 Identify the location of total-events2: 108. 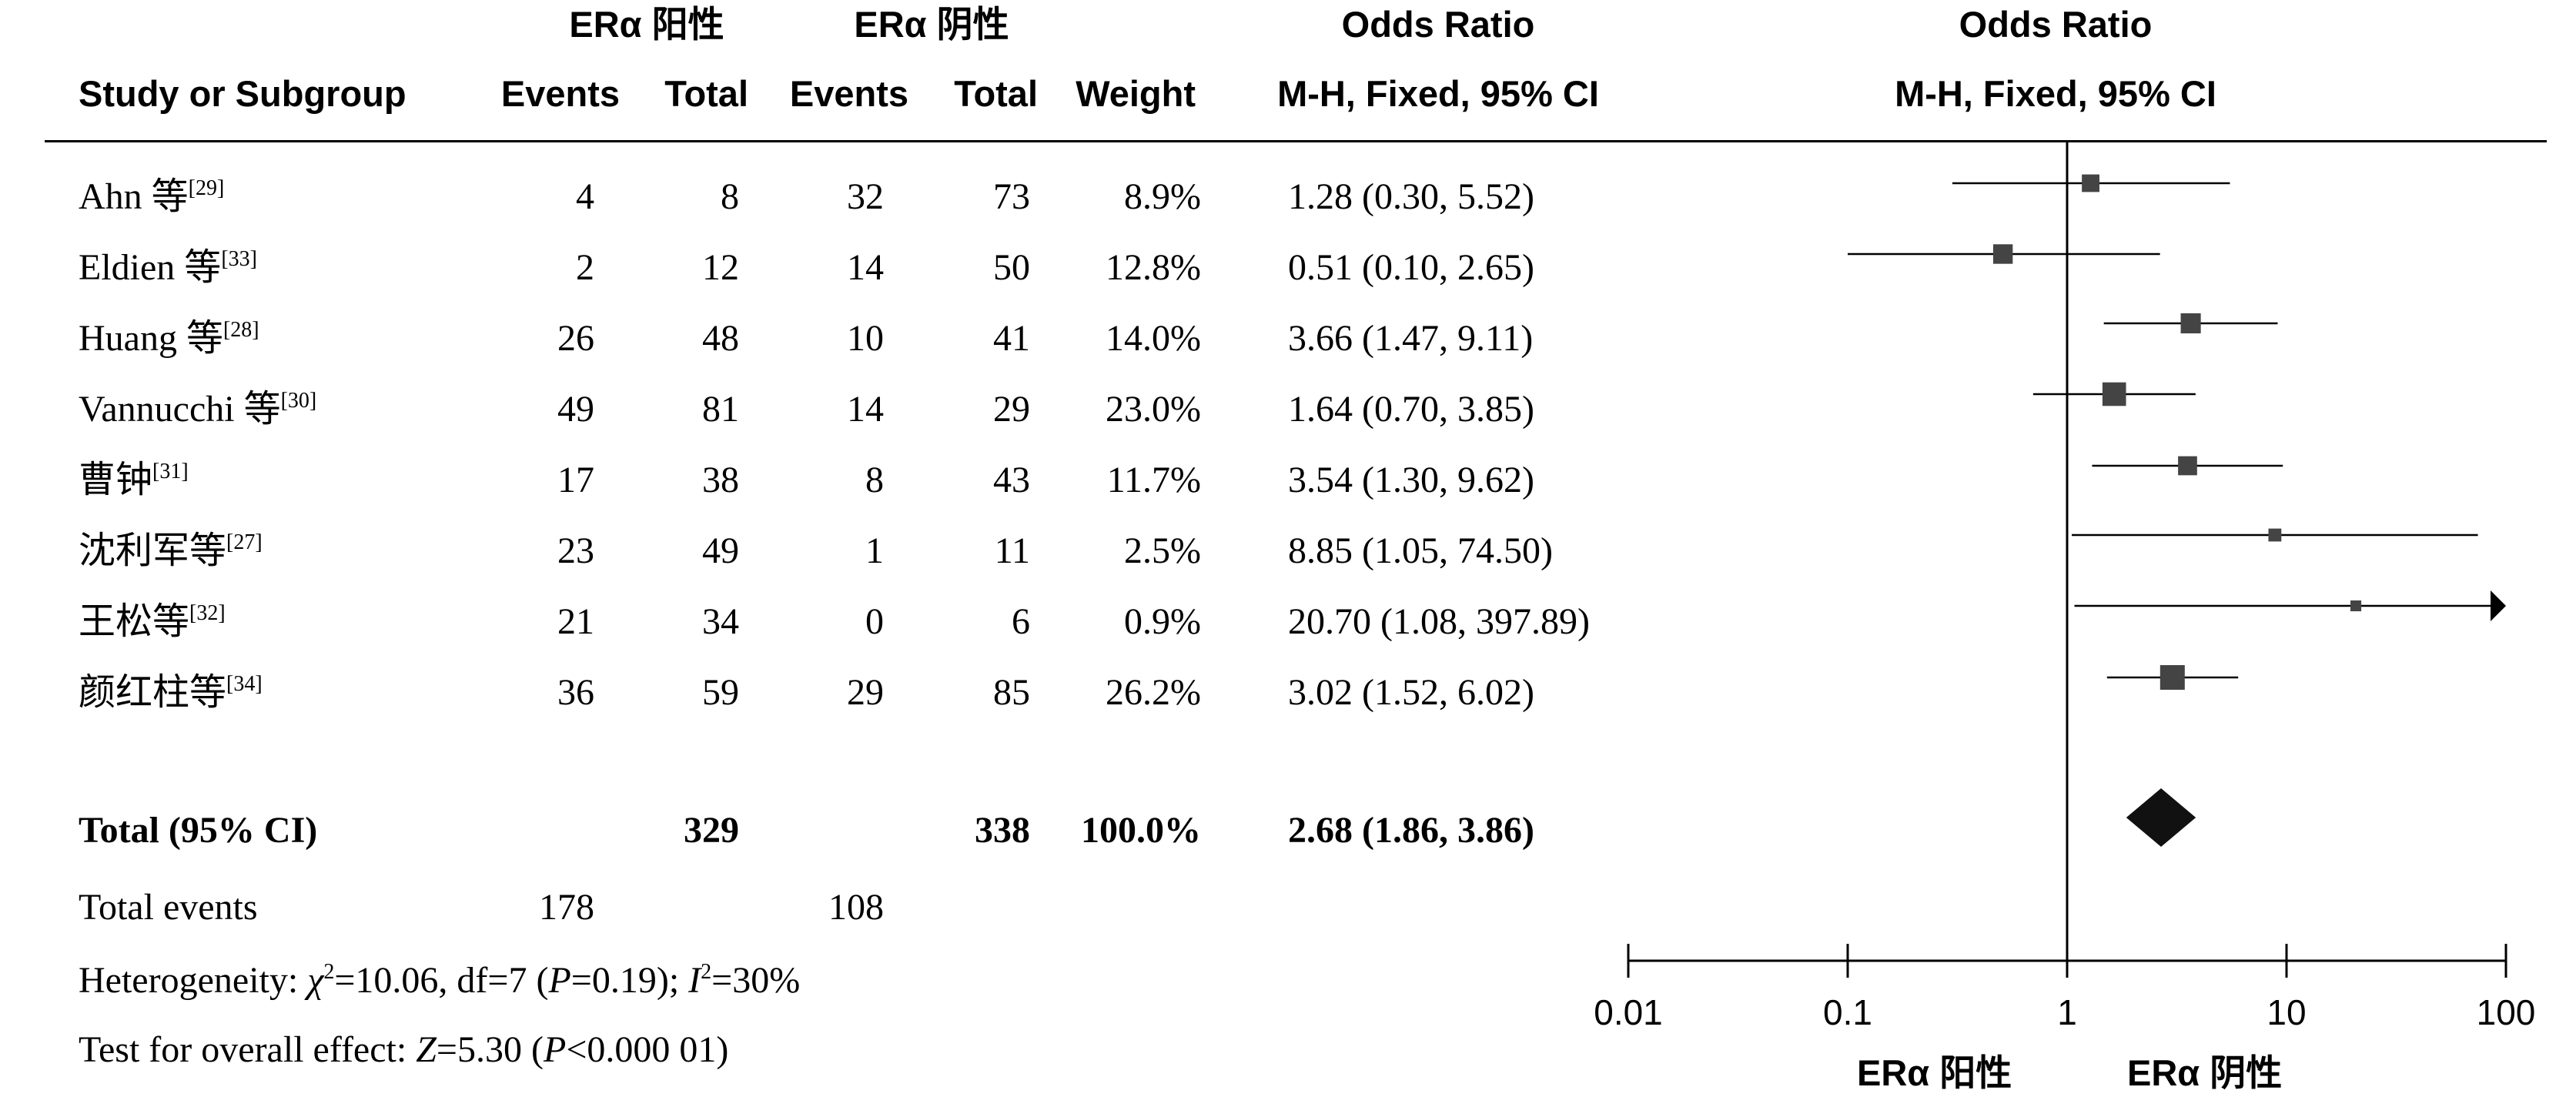
(856, 907).